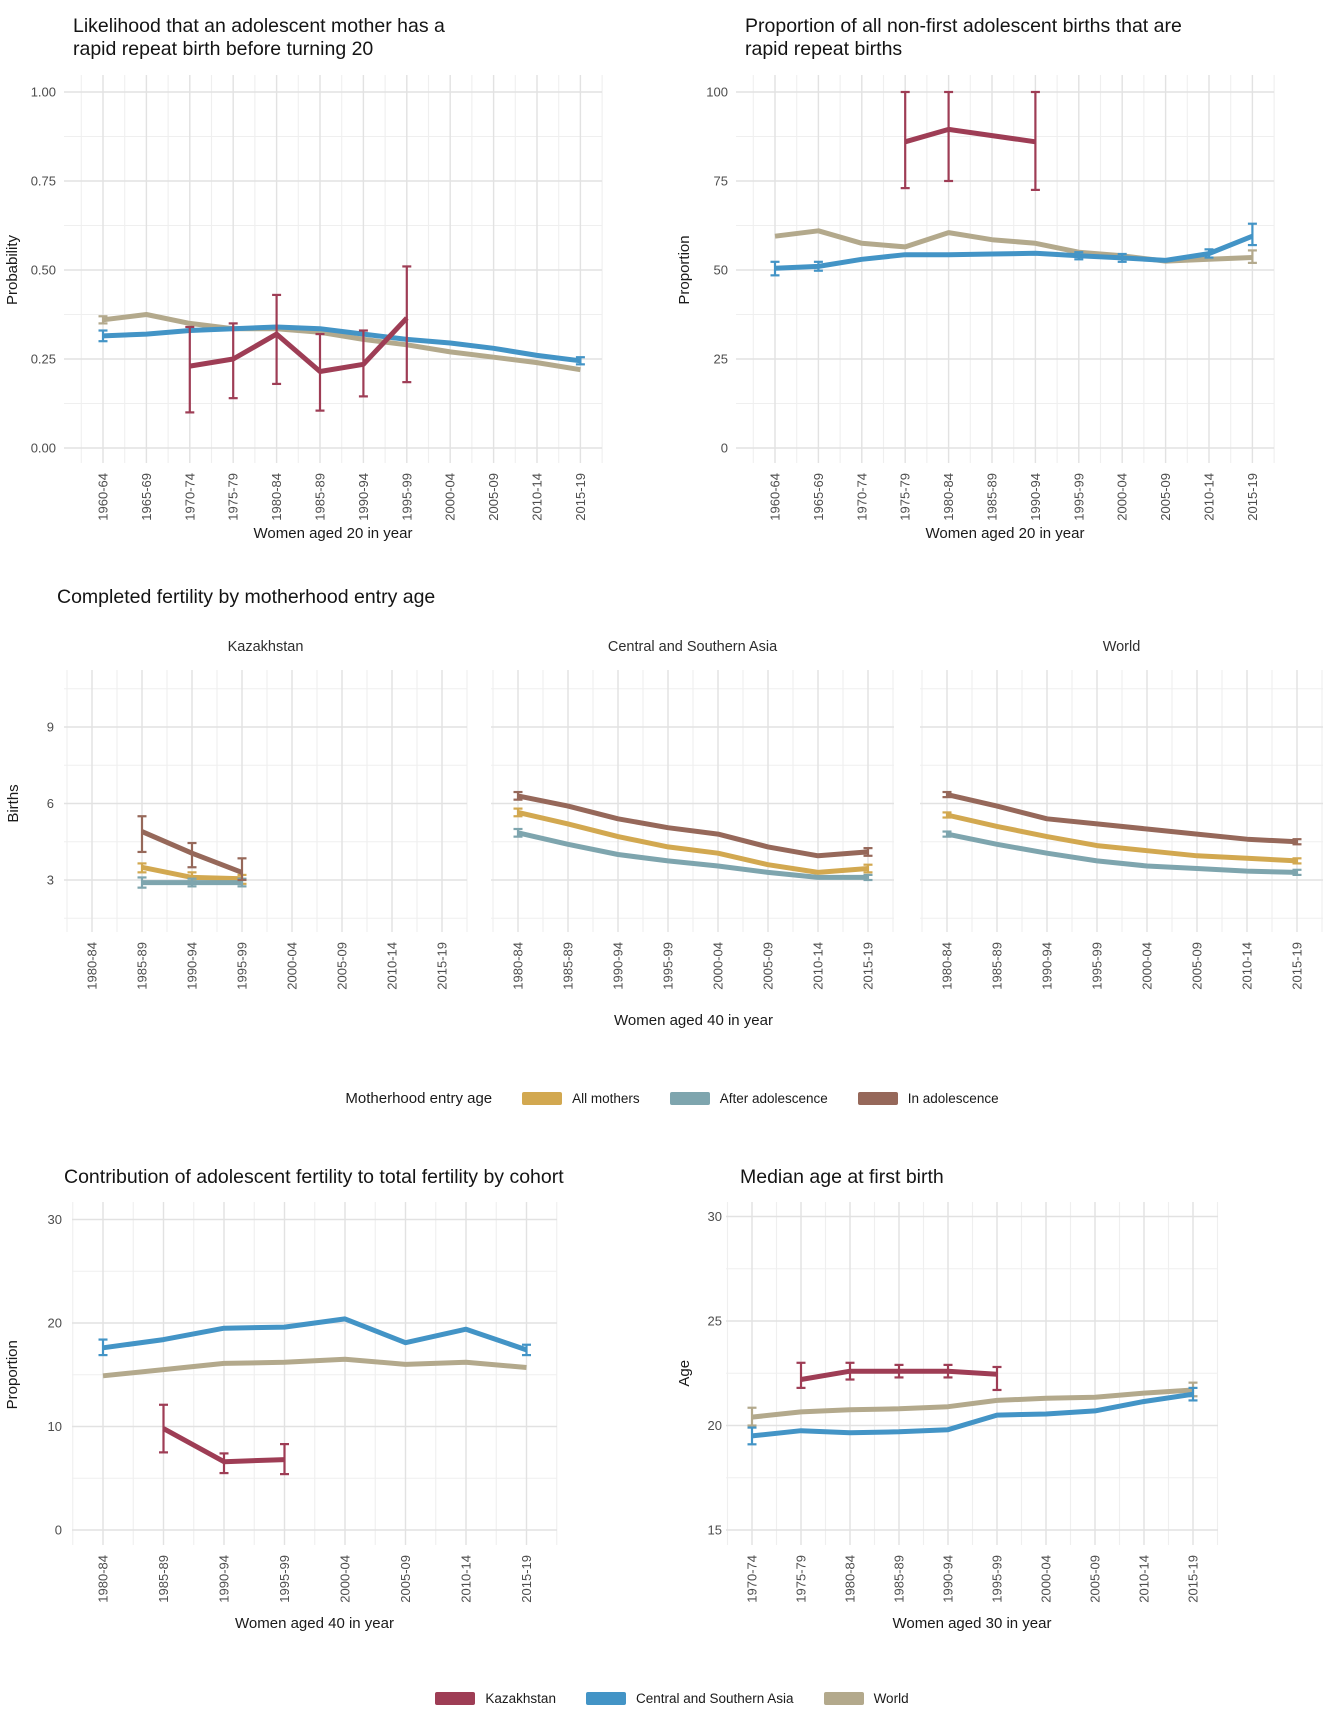  I want to click on svg-text: 1965-69, so click(146, 497).